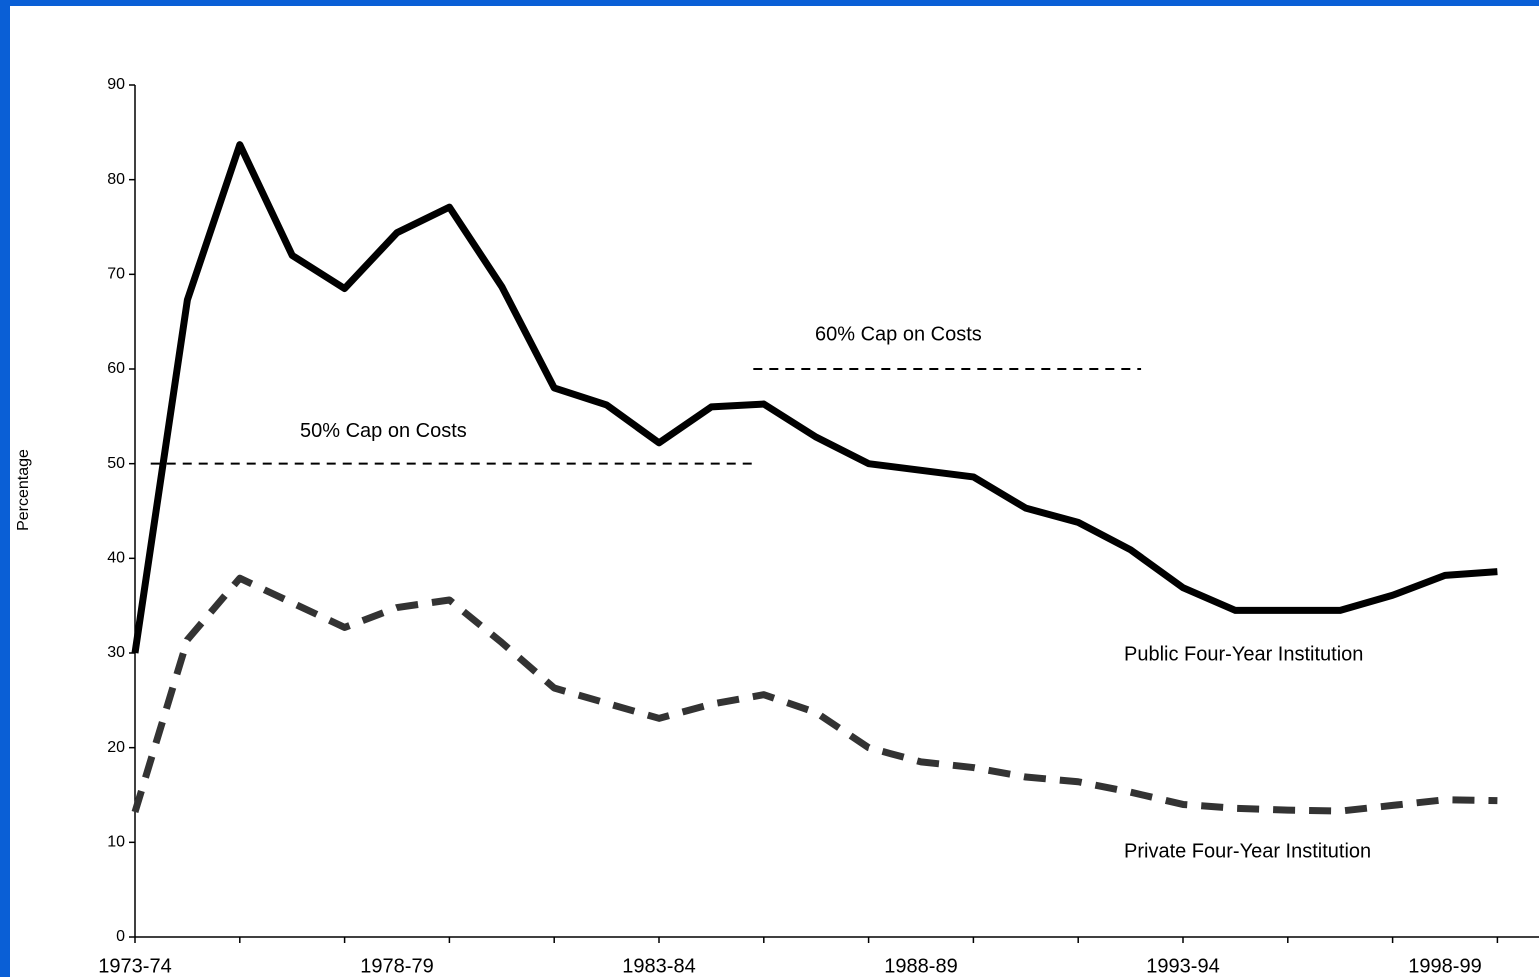 The image size is (1539, 977). What do you see at coordinates (134, 966) in the screenshot?
I see `x-tick-label: 1973-74` at bounding box center [134, 966].